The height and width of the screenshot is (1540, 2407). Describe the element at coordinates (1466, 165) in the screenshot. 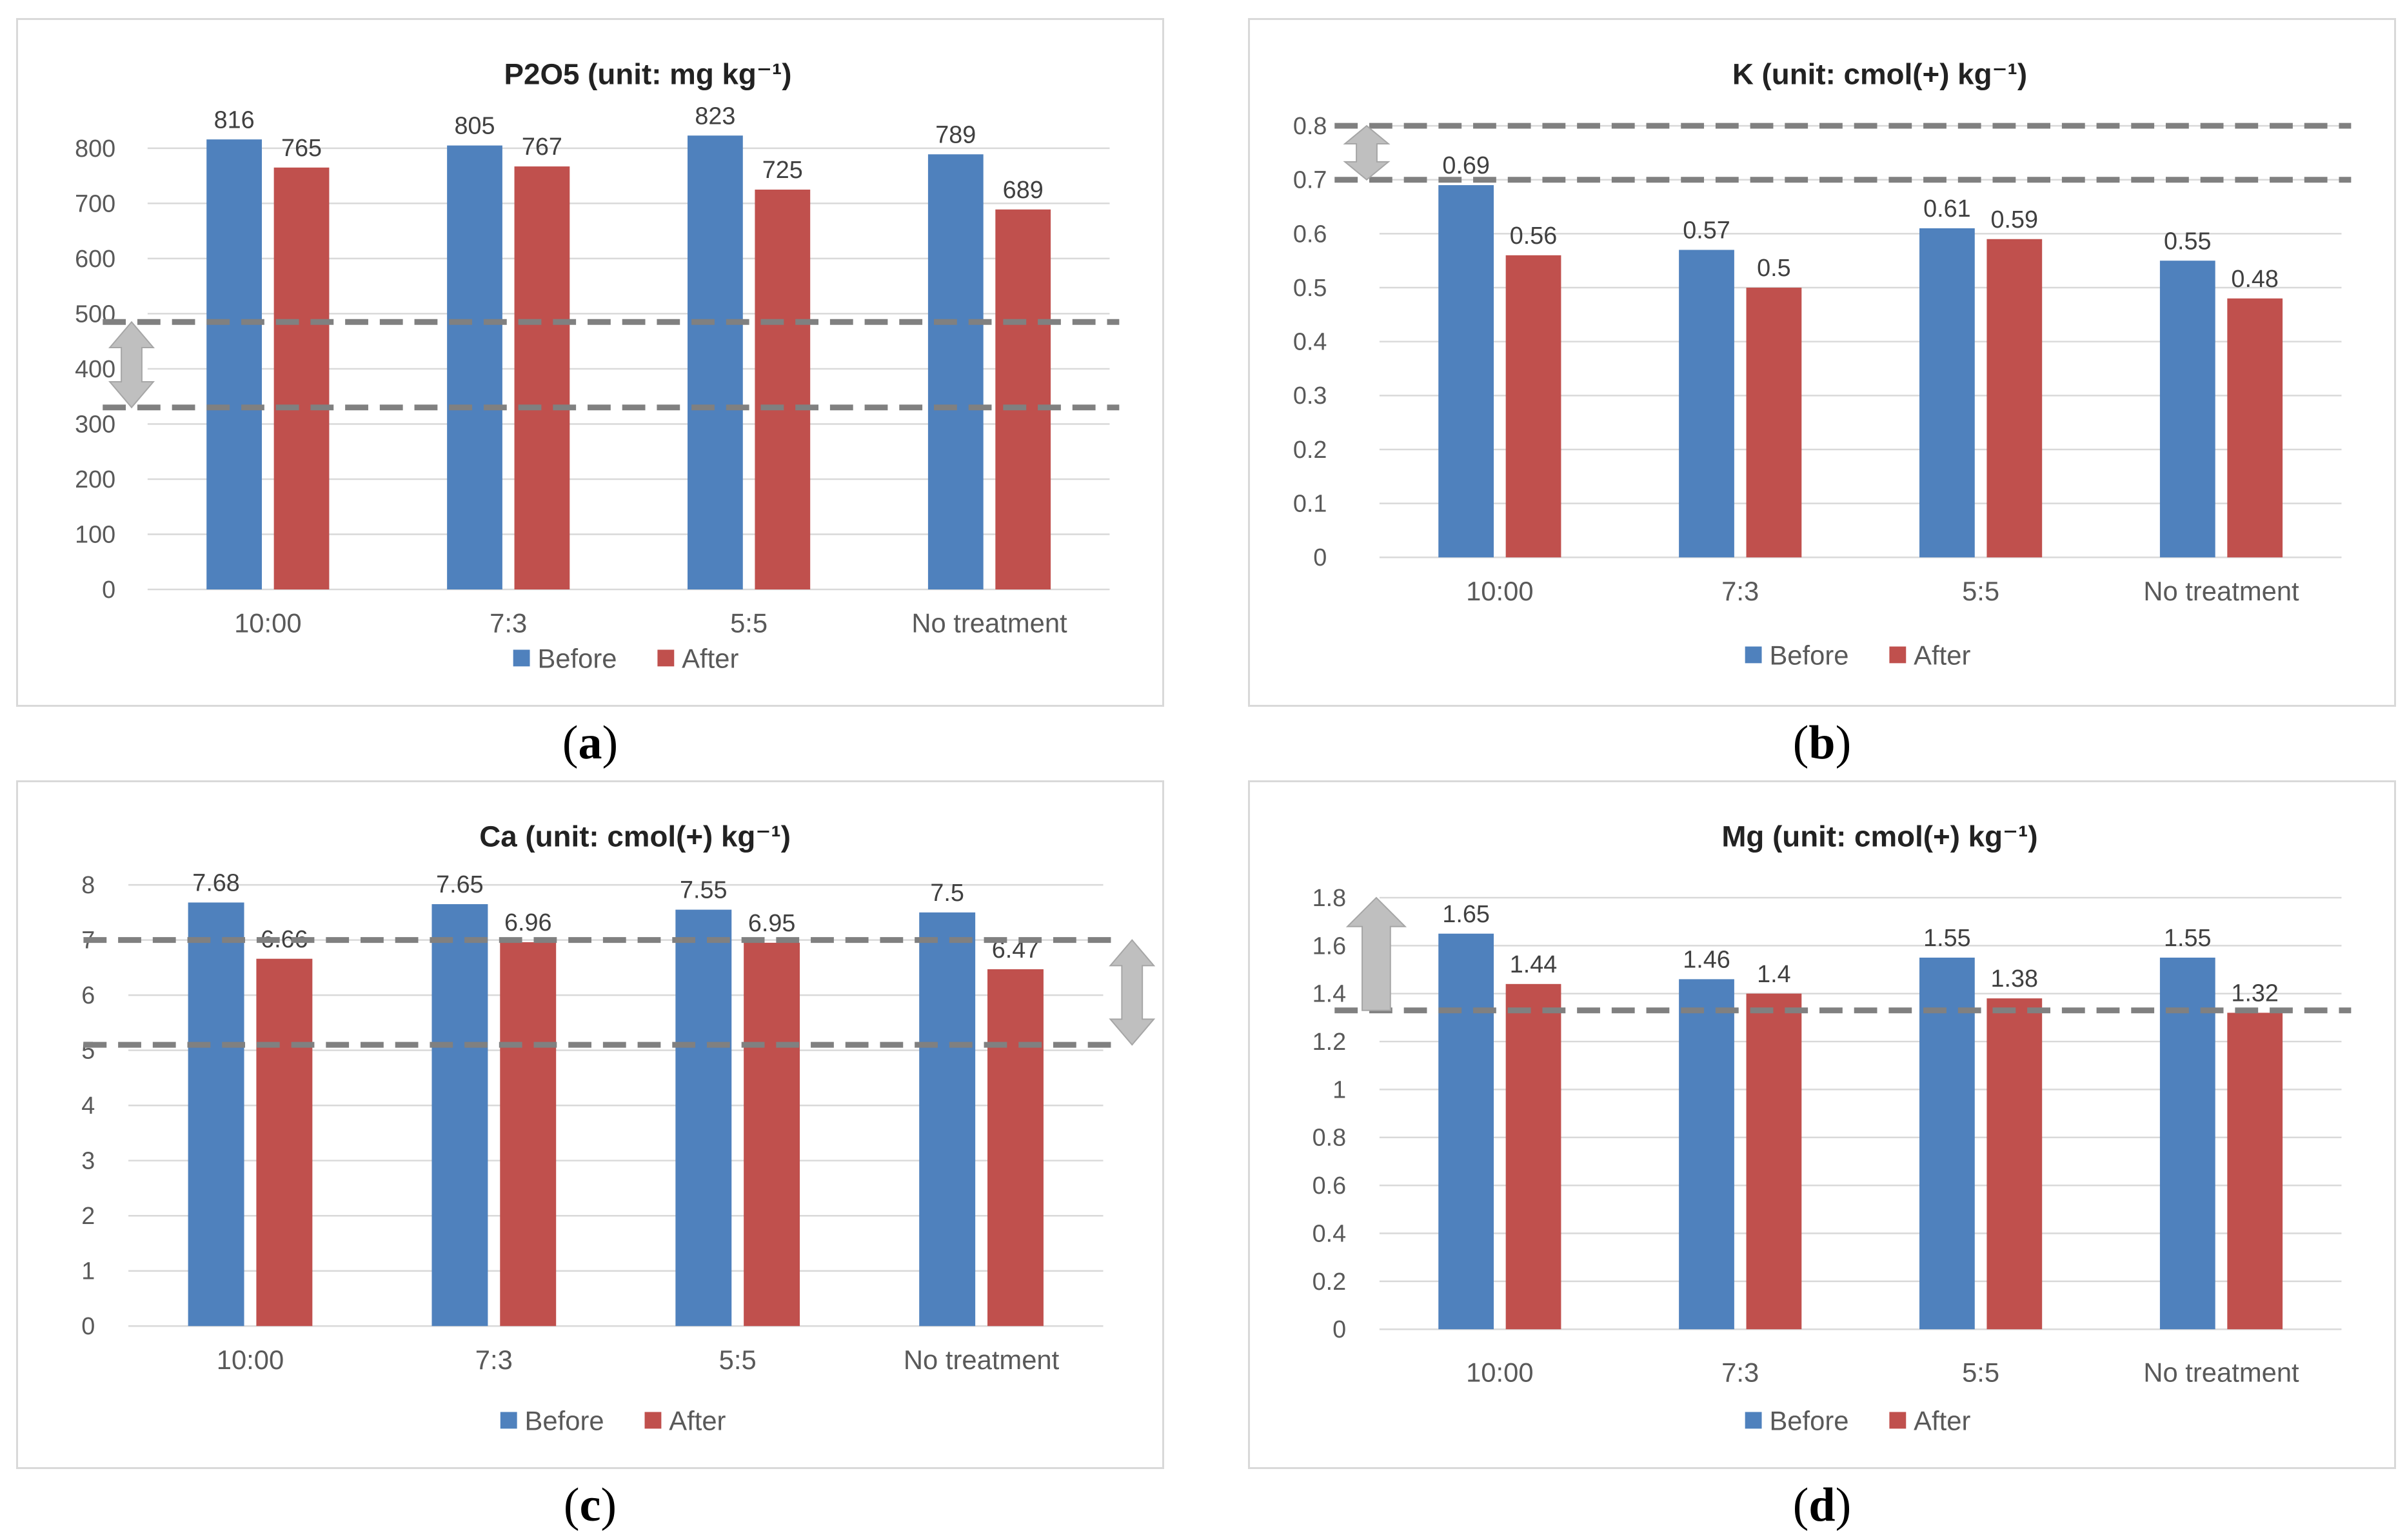

I see `data-label-before: 0.69` at that location.